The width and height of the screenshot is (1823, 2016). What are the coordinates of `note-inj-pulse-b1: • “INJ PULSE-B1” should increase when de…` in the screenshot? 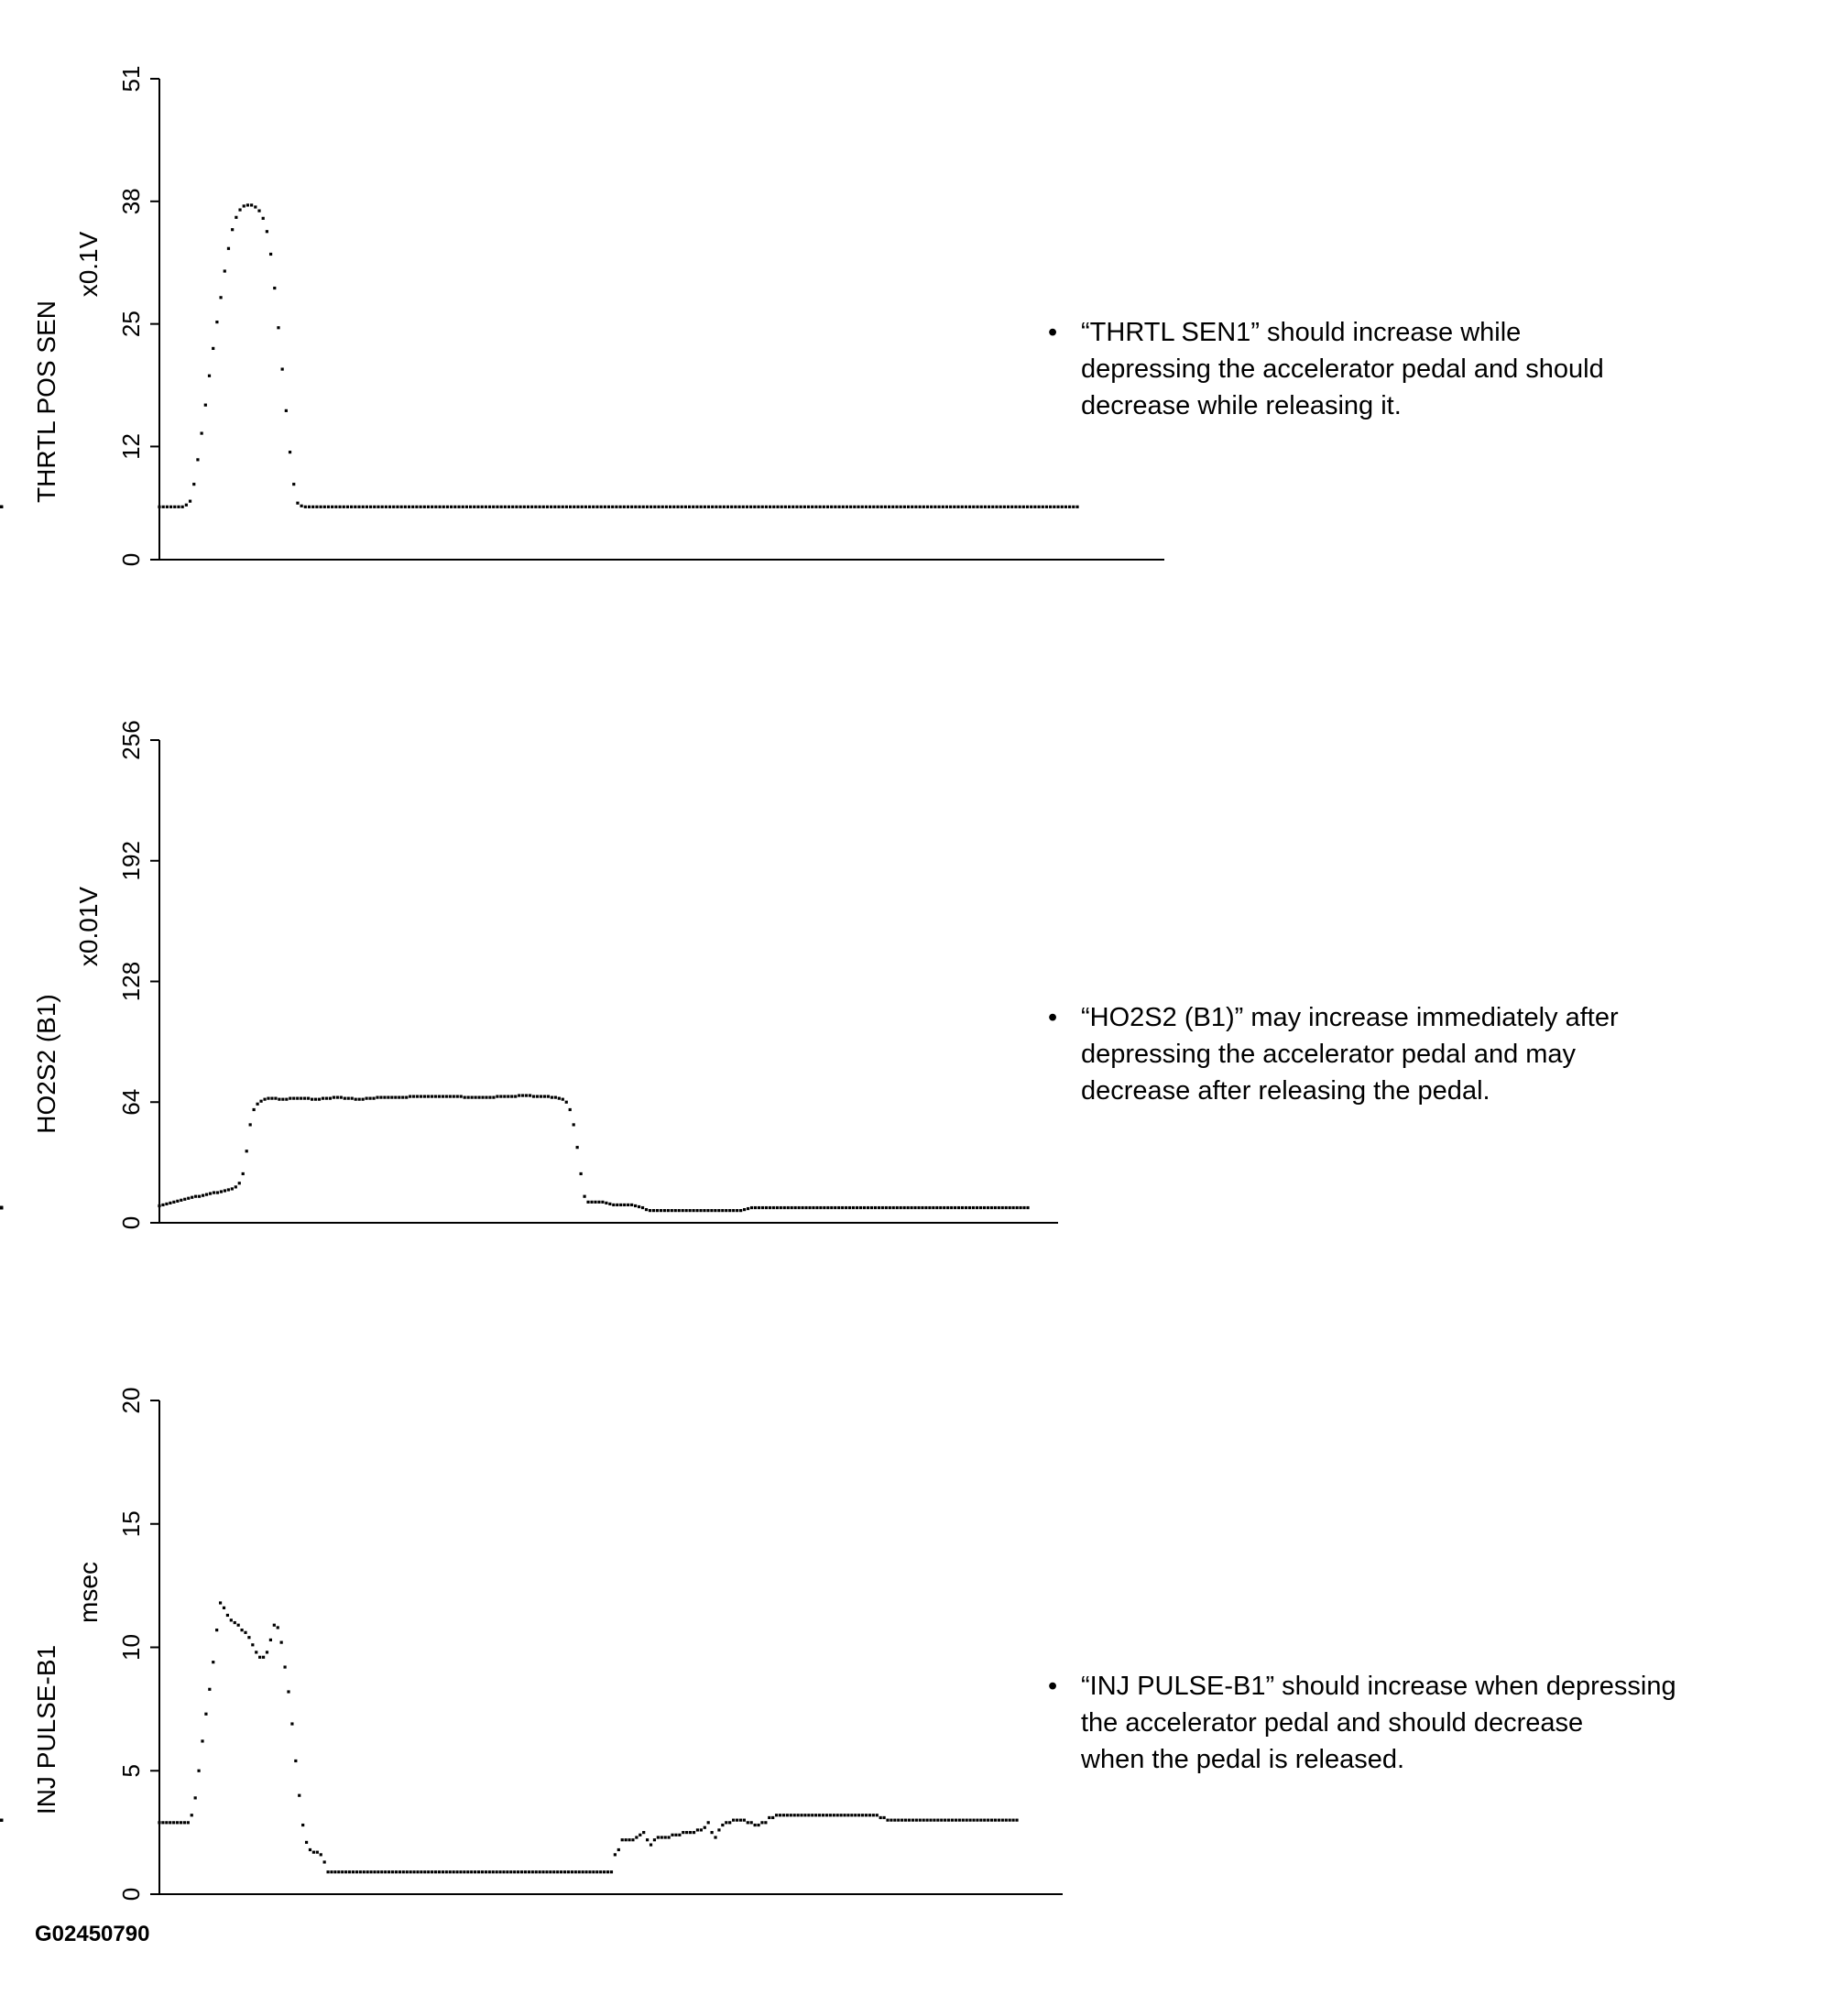 It's located at (1426, 1723).